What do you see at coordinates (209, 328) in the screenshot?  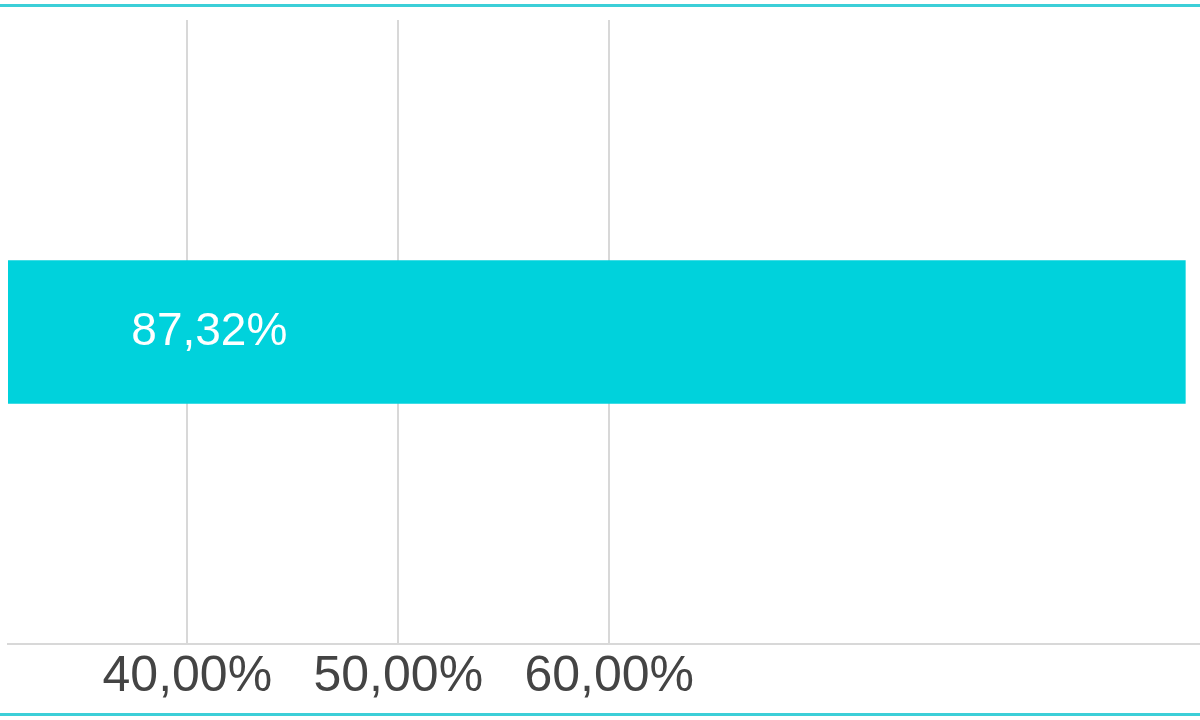 I see `text: 87,32%` at bounding box center [209, 328].